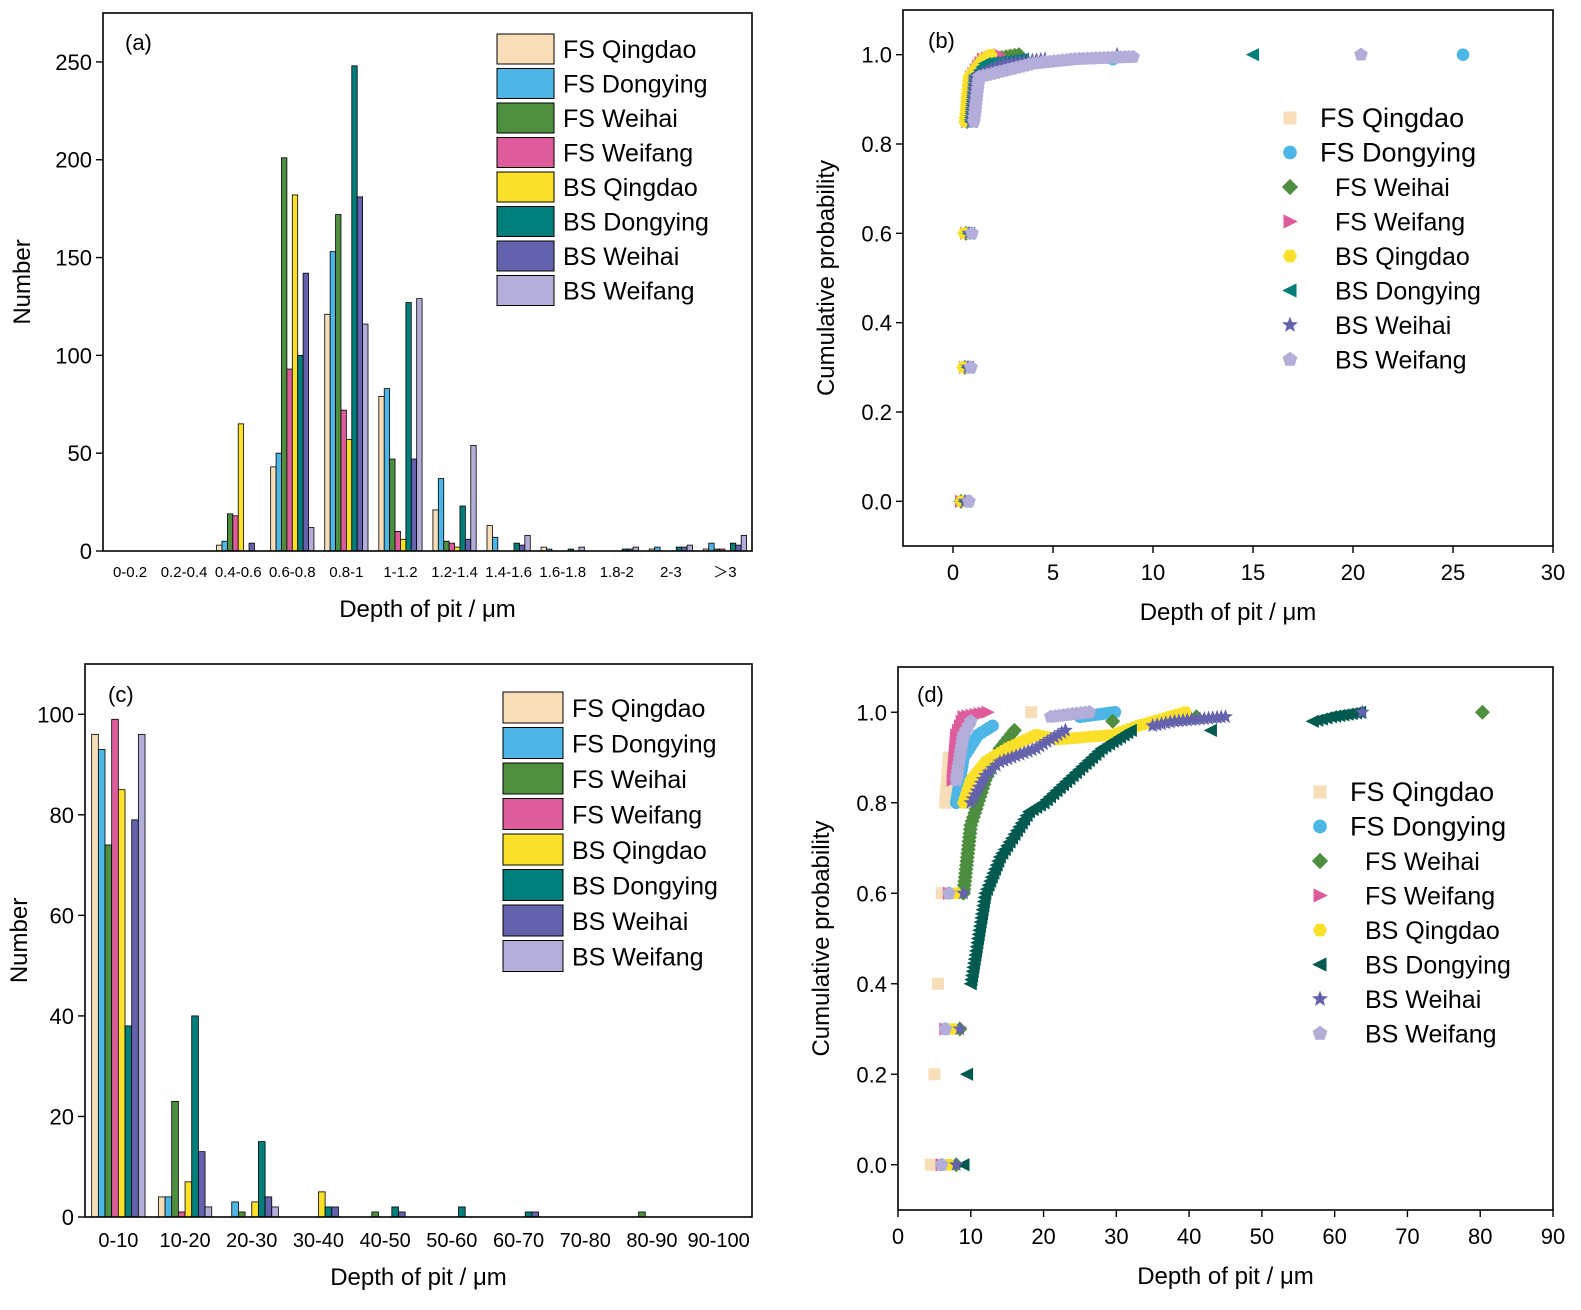 This screenshot has width=1581, height=1310. Describe the element at coordinates (1353, 572) in the screenshot. I see `x-tick-label: 20` at that location.